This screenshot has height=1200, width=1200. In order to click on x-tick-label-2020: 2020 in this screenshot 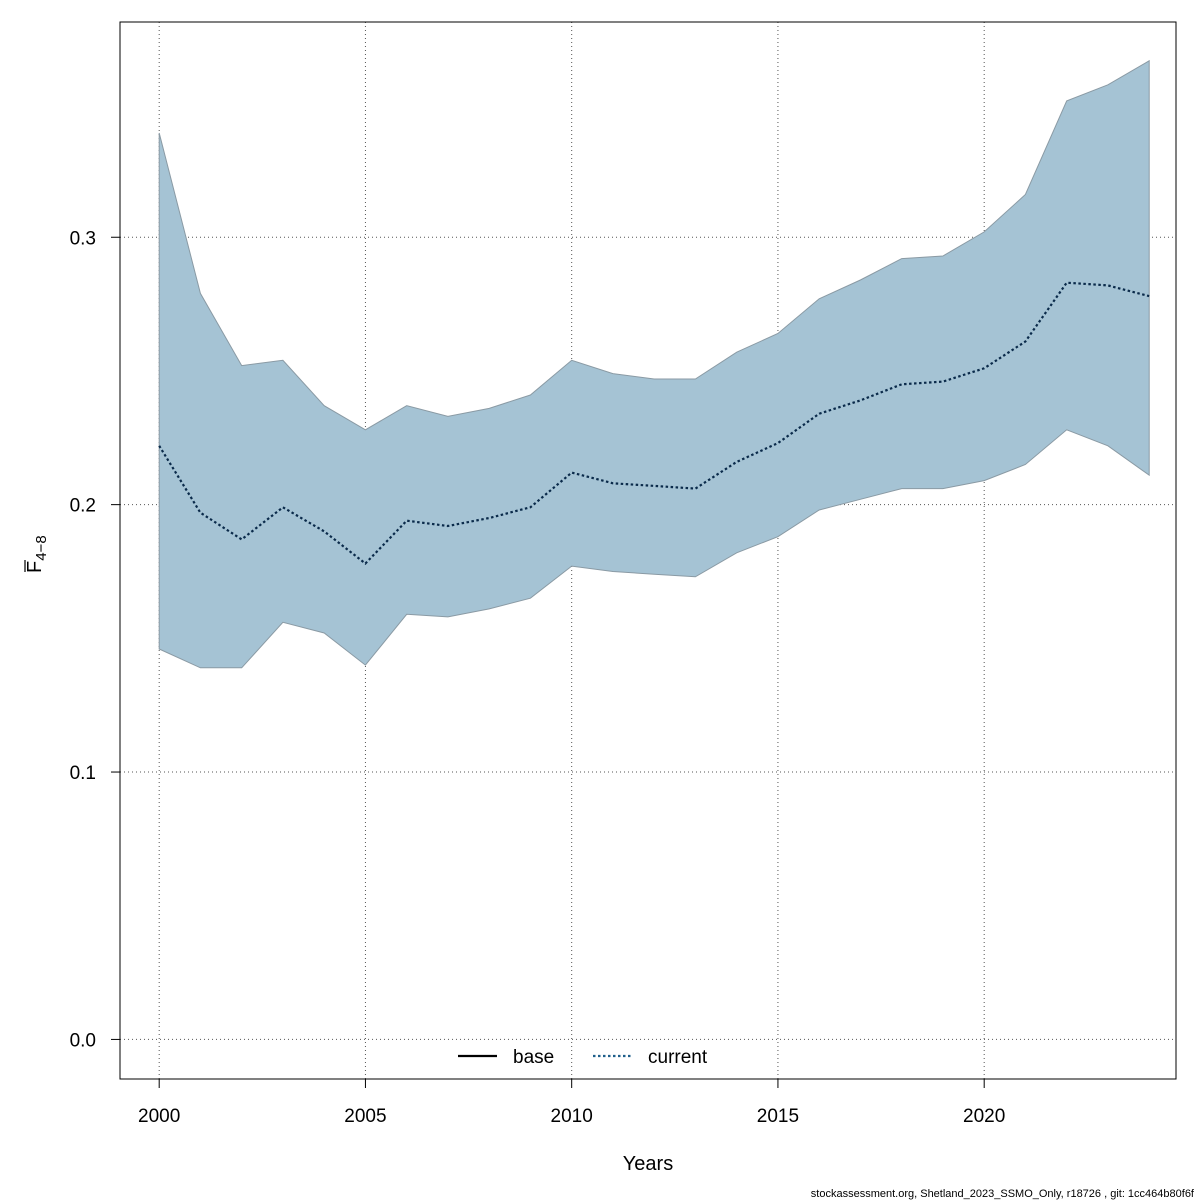, I will do `click(984, 1116)`.